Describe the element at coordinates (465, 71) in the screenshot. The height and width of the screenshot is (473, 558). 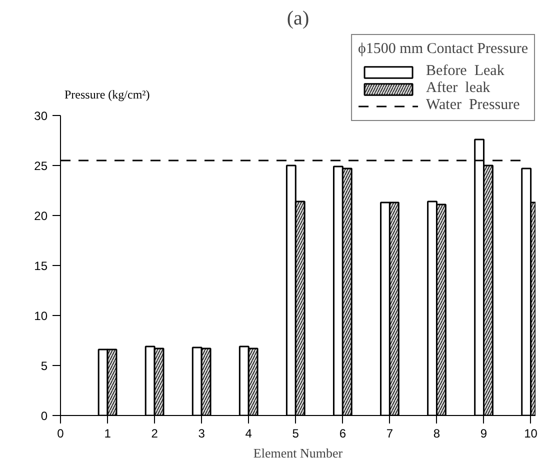
I see `legend-label: Before Leak` at that location.